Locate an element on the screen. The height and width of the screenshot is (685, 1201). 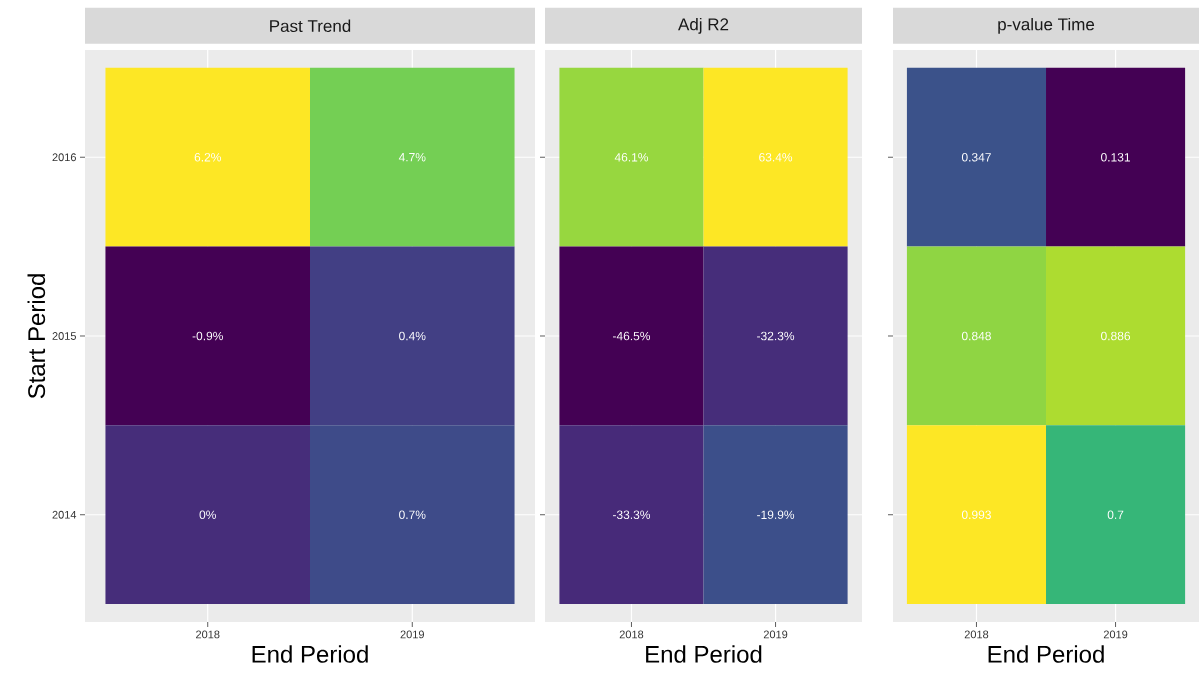
data-label: 0.7 is located at coordinates (1115, 514).